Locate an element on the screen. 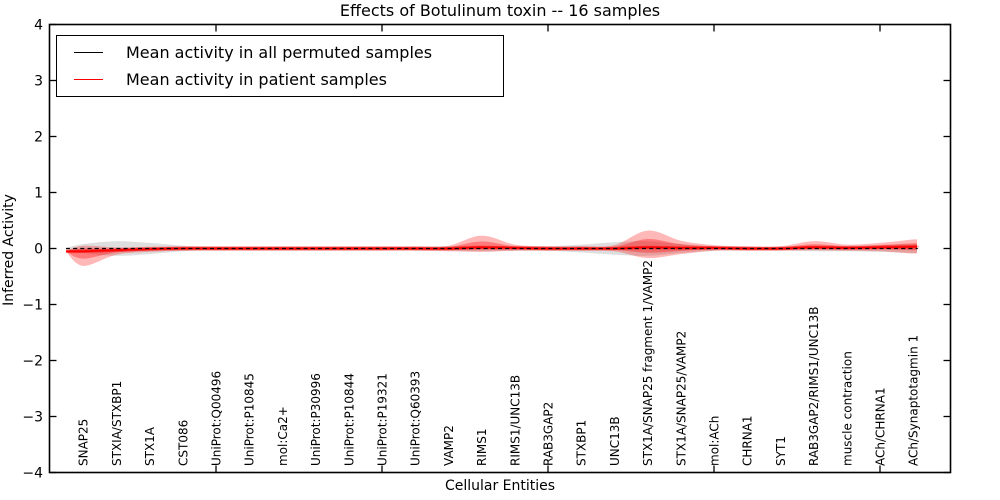  y-tick-label: 4 is located at coordinates (38, 25).